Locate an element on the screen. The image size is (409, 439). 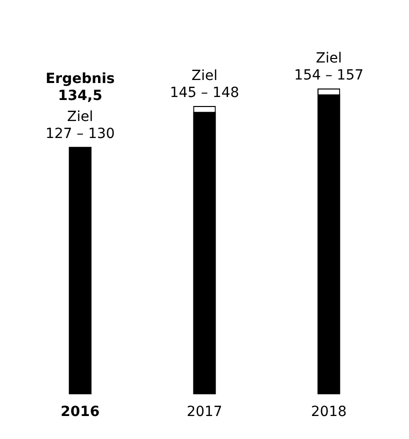
x-tick-label: 2018 is located at coordinates (329, 412).